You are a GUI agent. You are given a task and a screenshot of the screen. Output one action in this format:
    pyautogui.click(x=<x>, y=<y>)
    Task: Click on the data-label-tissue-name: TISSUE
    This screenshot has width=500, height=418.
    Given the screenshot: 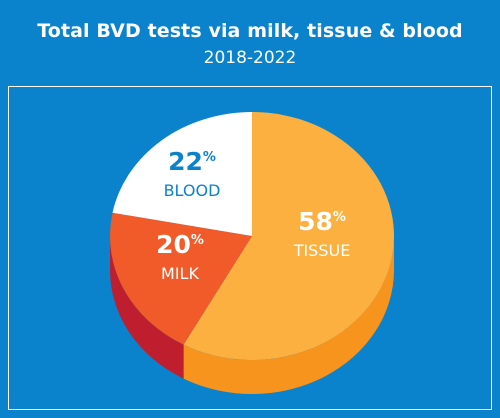 What is the action you would take?
    pyautogui.click(x=322, y=250)
    